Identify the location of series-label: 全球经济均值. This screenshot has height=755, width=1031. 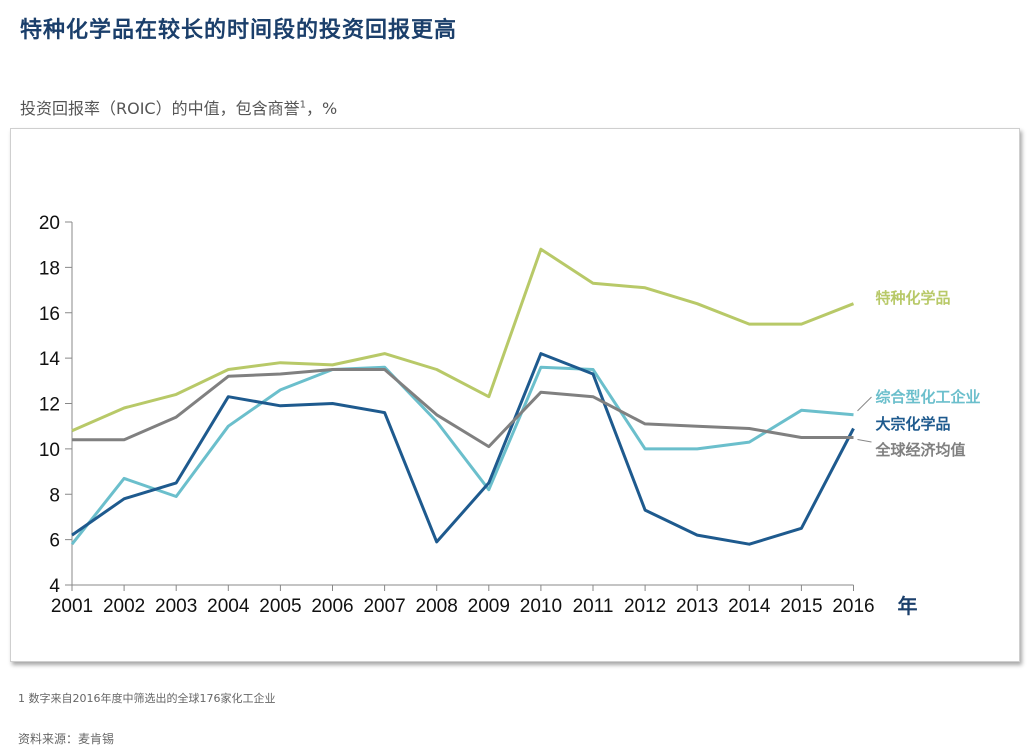
(920, 450).